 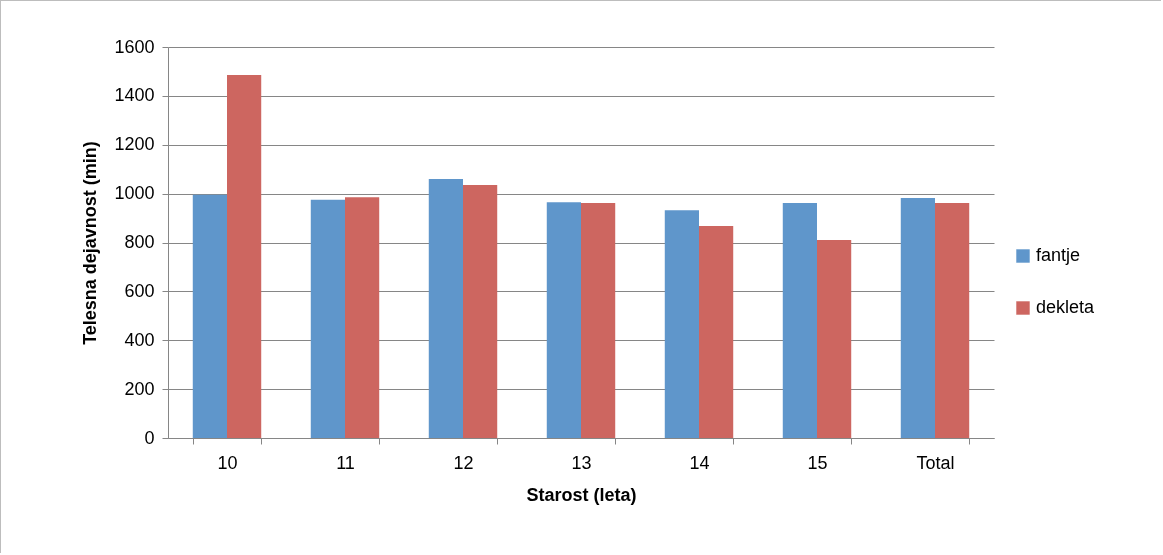 What do you see at coordinates (139, 290) in the screenshot?
I see `y-tick-label: 600` at bounding box center [139, 290].